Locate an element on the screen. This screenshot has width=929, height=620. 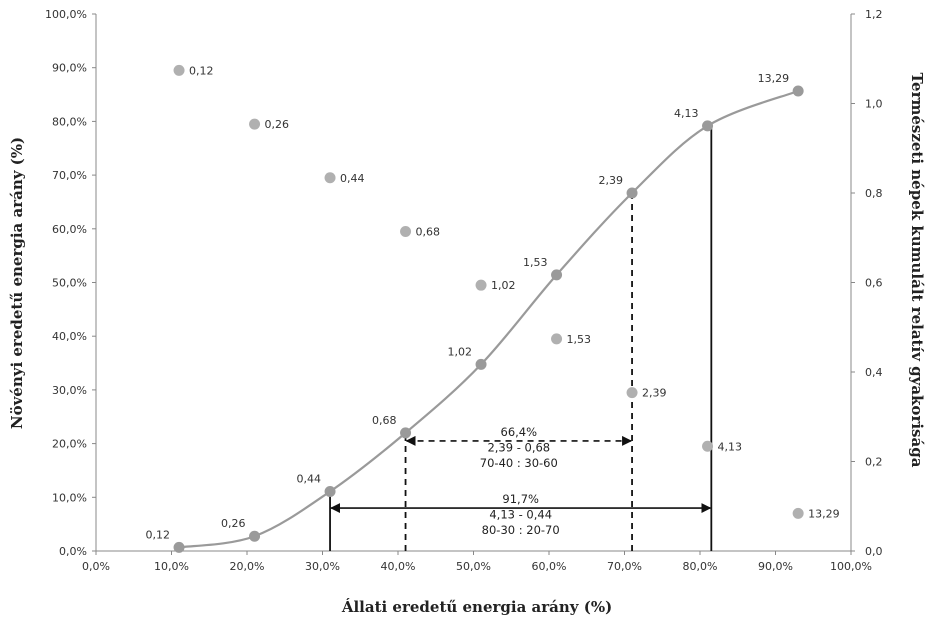
line-point-label: 0,44 is located at coordinates (309, 478).